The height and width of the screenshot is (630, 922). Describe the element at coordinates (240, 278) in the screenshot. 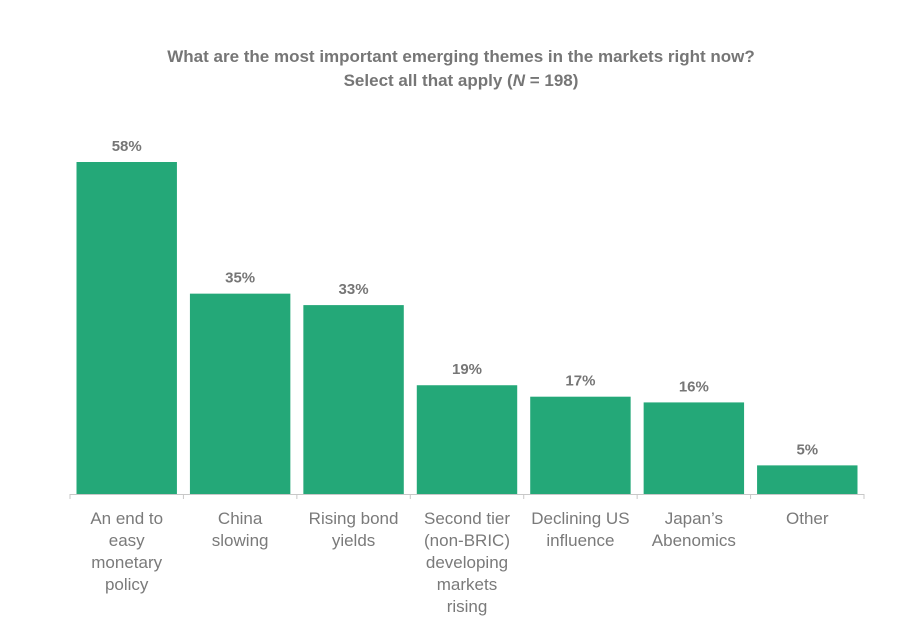

I see `value-label-1: 35%` at that location.